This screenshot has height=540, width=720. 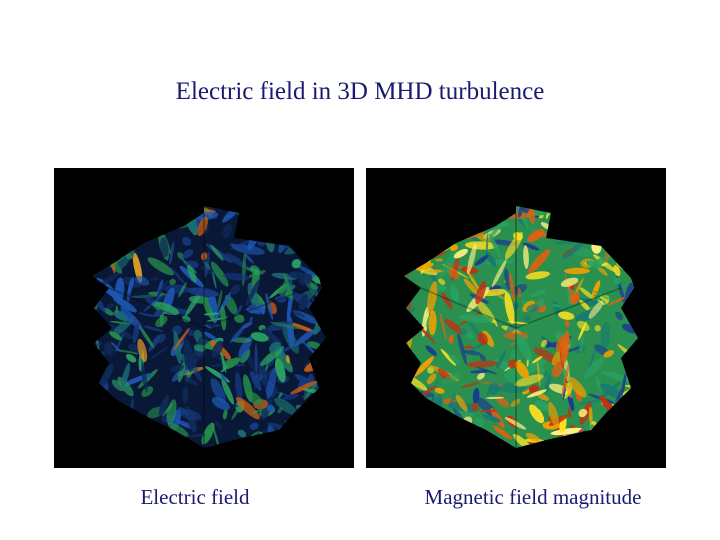 I want to click on cube-edge, so click(x=209, y=308).